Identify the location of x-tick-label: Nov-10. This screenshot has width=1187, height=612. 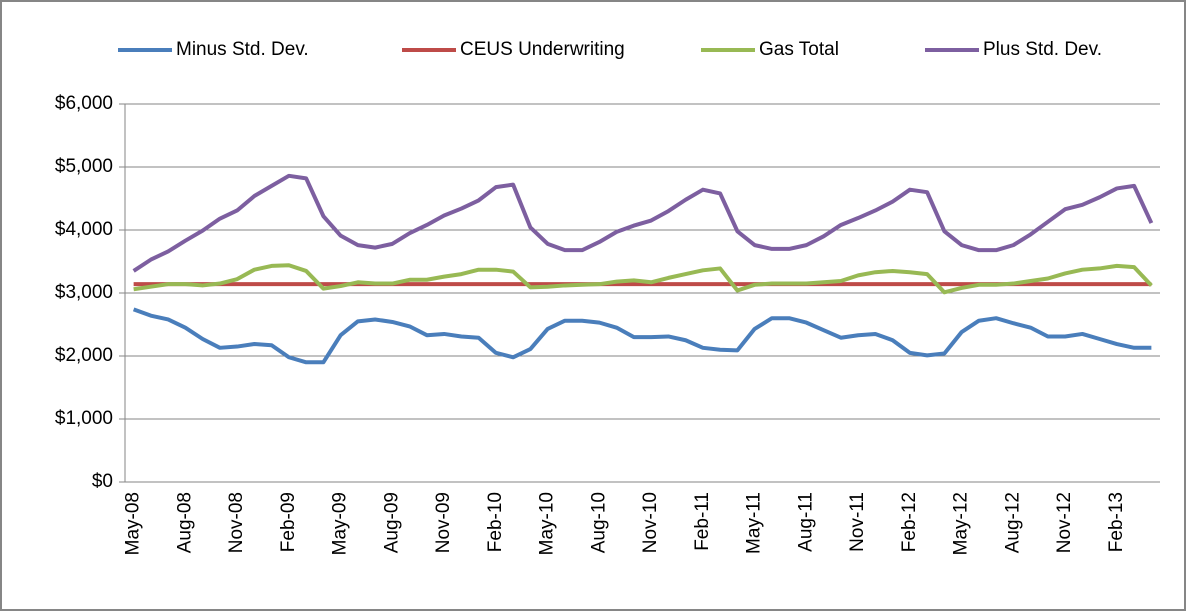
(650, 522).